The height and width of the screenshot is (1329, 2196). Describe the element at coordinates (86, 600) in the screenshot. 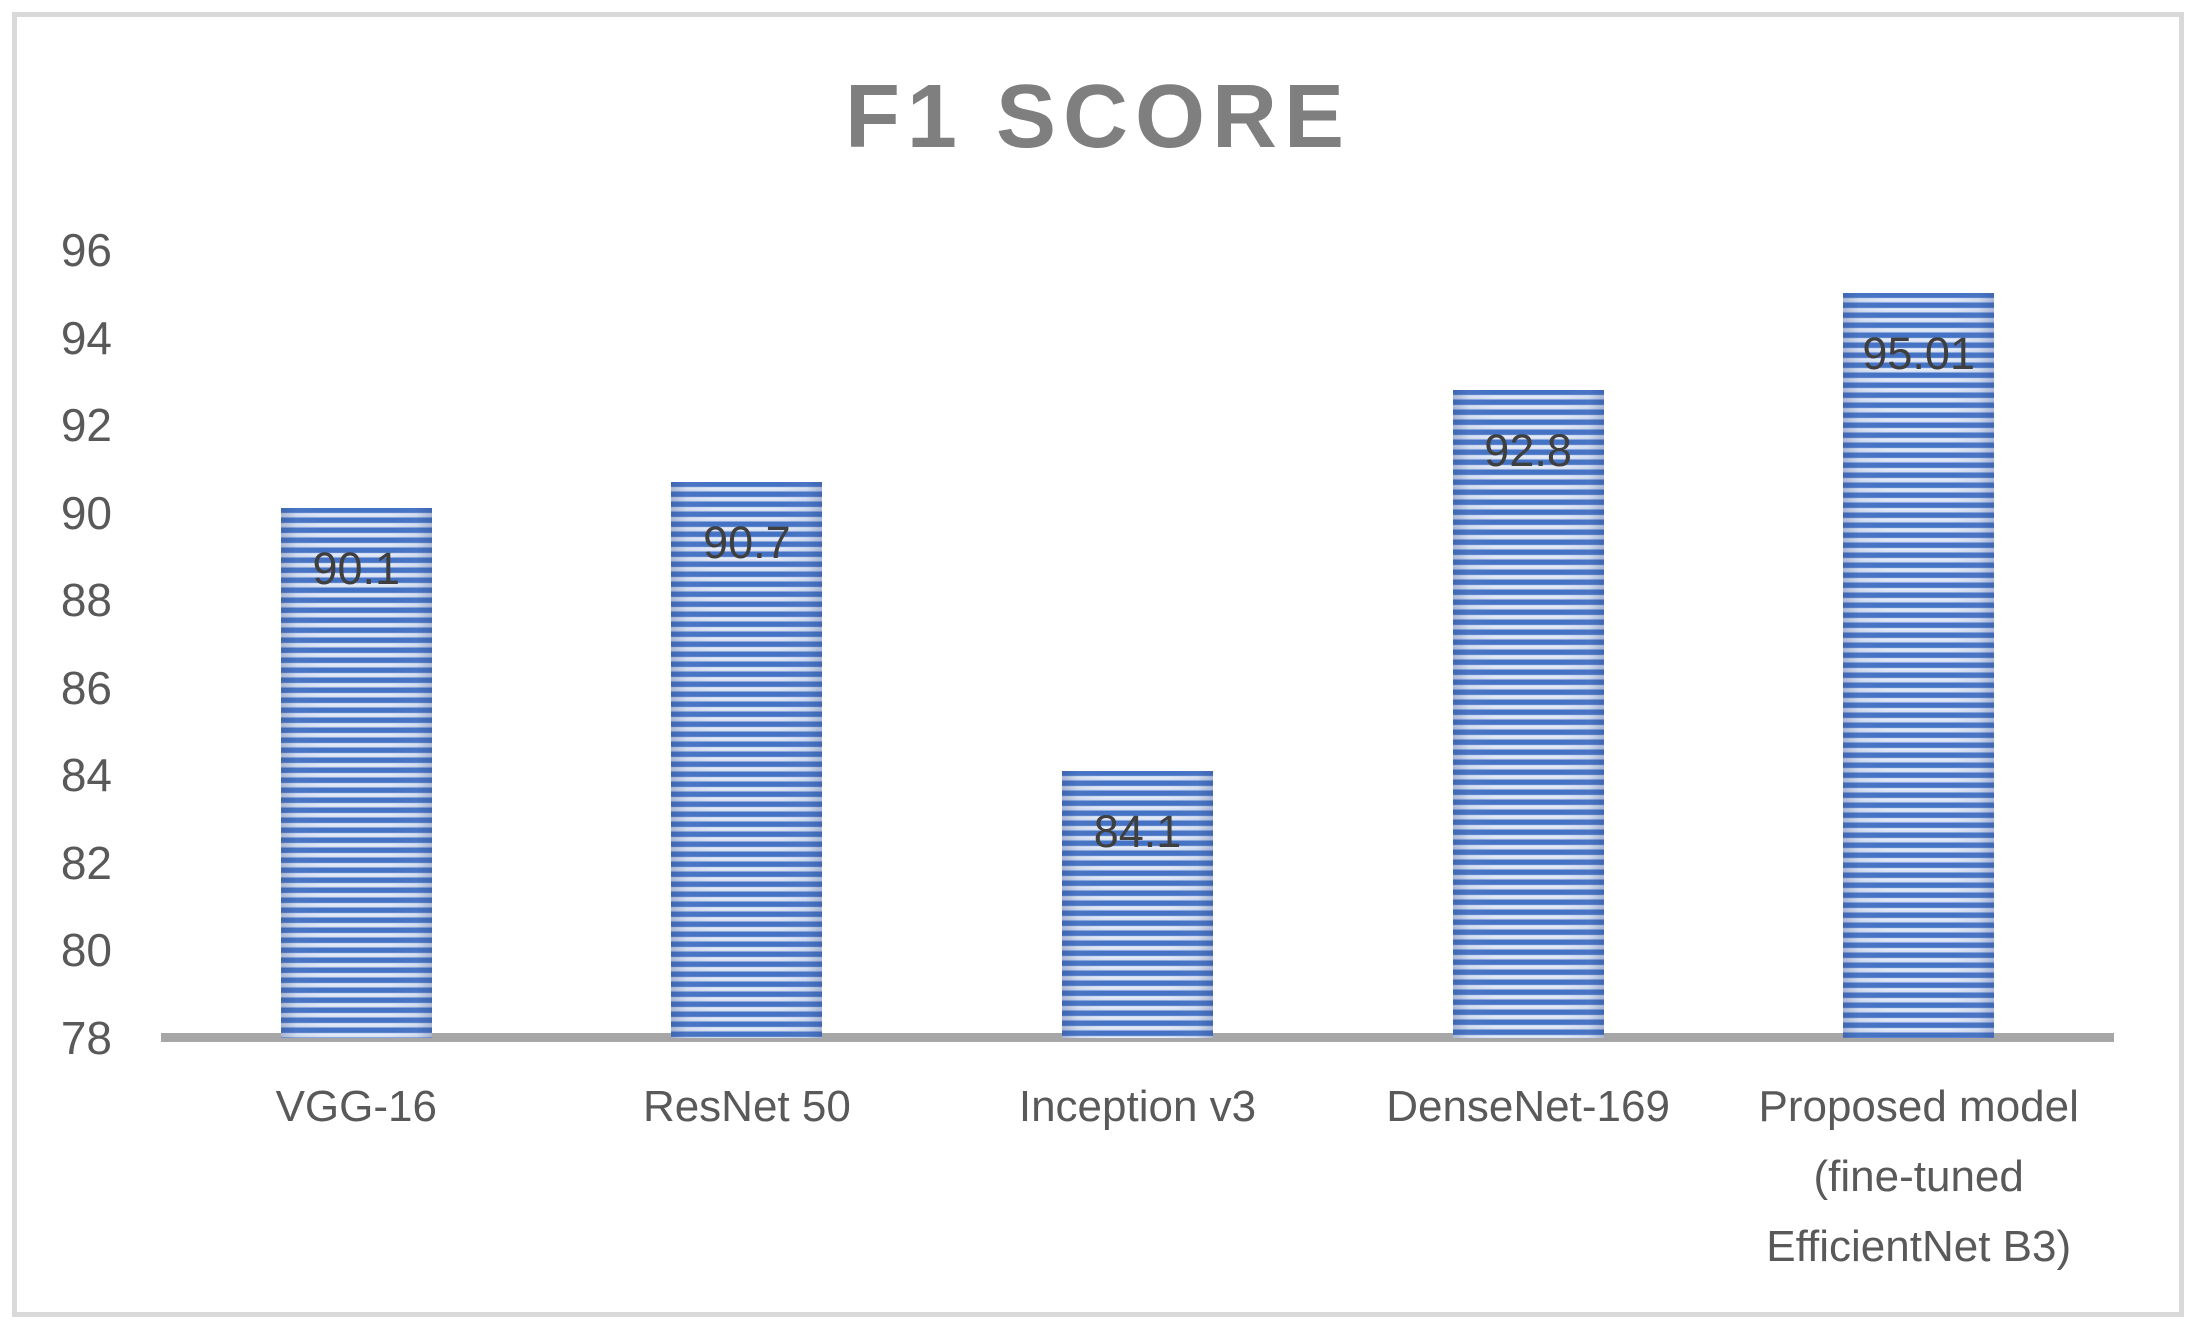

I see `y-tick-label-88: 88` at that location.